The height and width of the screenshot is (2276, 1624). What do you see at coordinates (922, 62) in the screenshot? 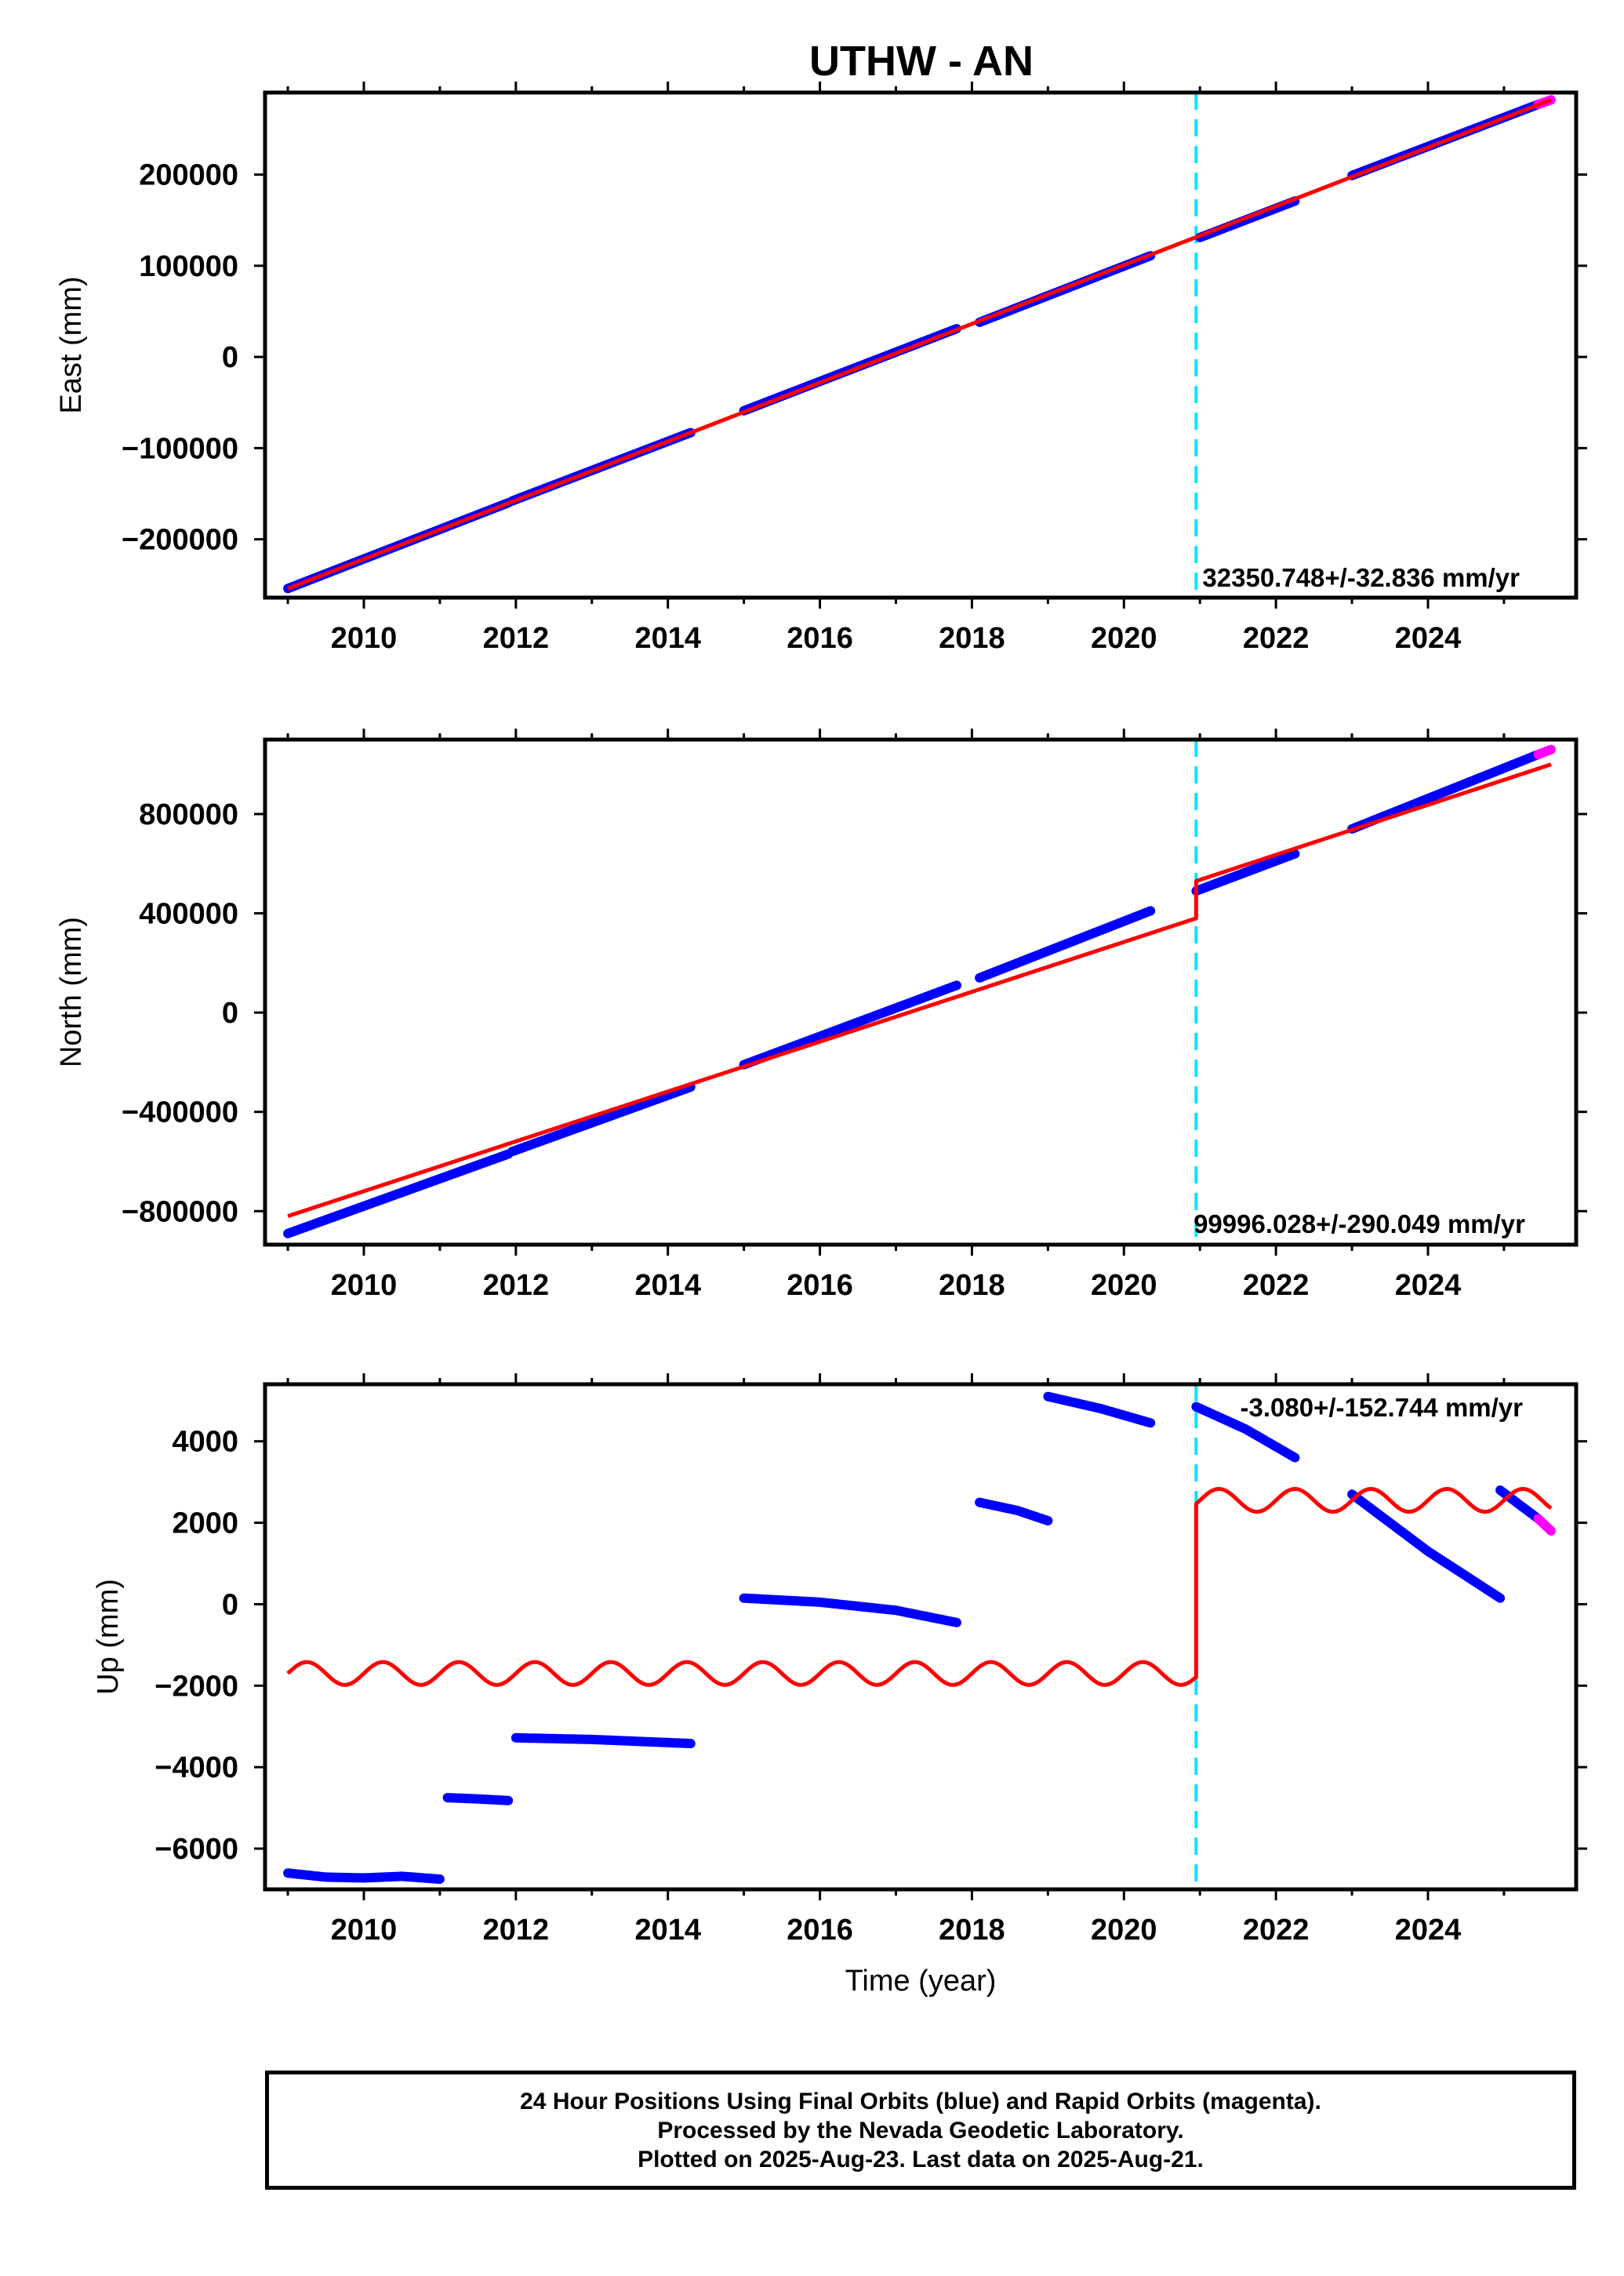
I see `chart-title: UTHW - AN` at bounding box center [922, 62].